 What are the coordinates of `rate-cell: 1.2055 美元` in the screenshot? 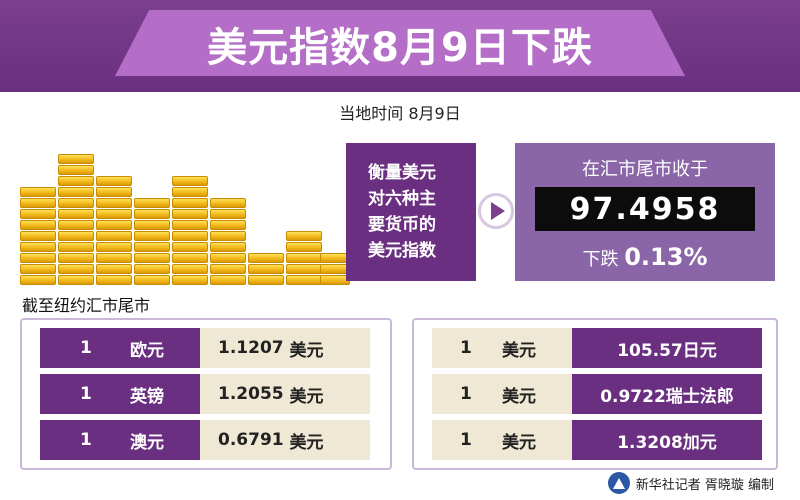 It's located at (285, 394).